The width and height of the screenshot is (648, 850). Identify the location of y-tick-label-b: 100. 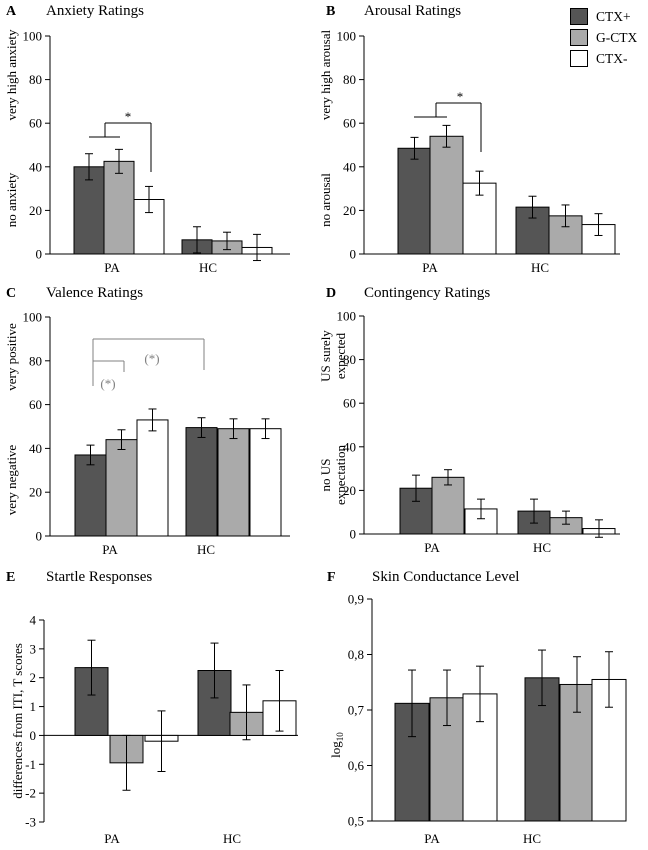
(347, 36).